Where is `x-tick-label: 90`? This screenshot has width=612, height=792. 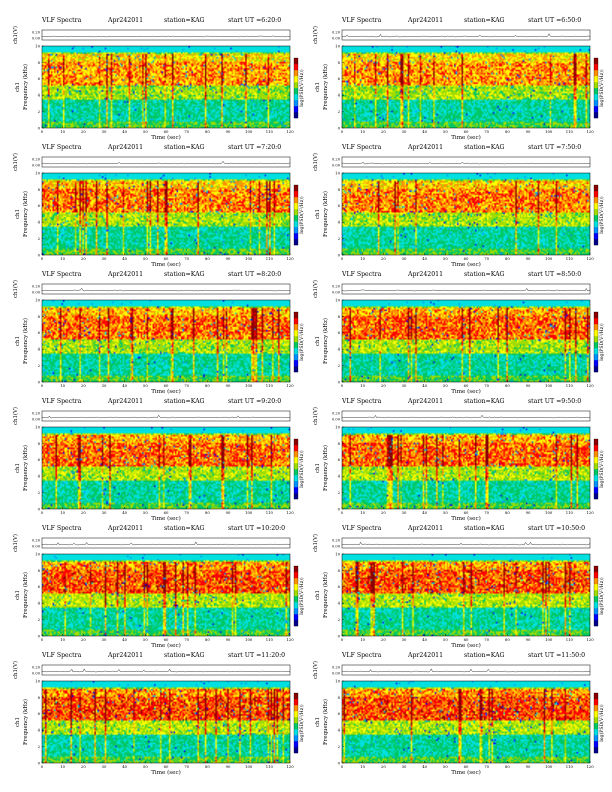
x-tick-label: 90 is located at coordinates (528, 258).